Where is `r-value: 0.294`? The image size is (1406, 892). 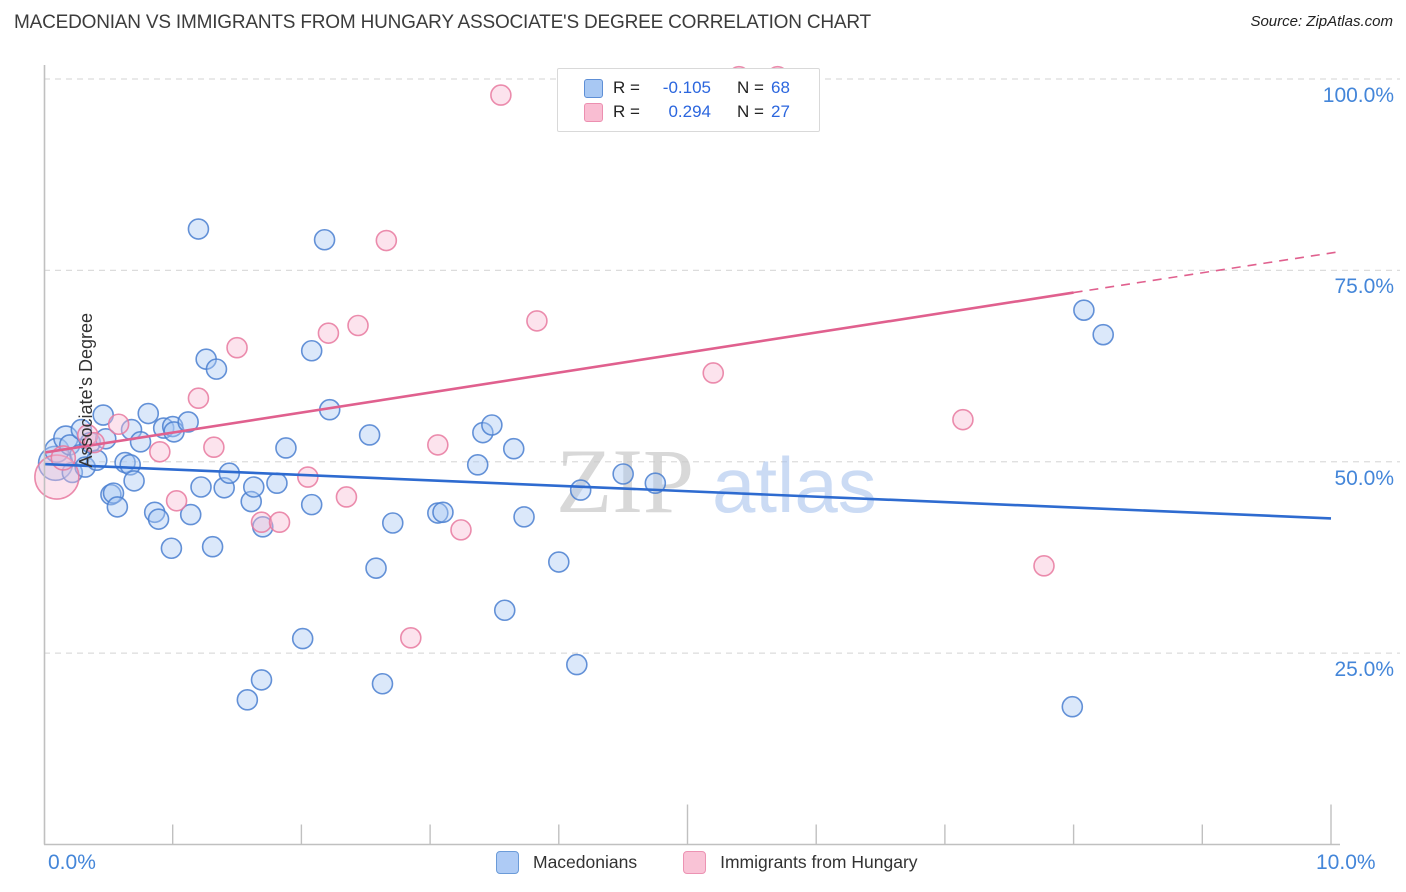
r-value: 0.294 is located at coordinates (689, 111).